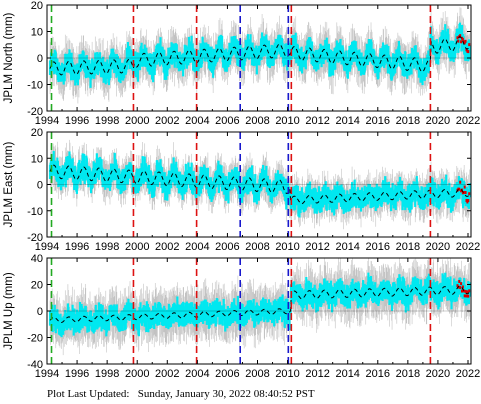 The height and width of the screenshot is (404, 481). Describe the element at coordinates (9, 185) in the screenshot. I see `y-axis-label-east: JPLM East (mm)` at that location.